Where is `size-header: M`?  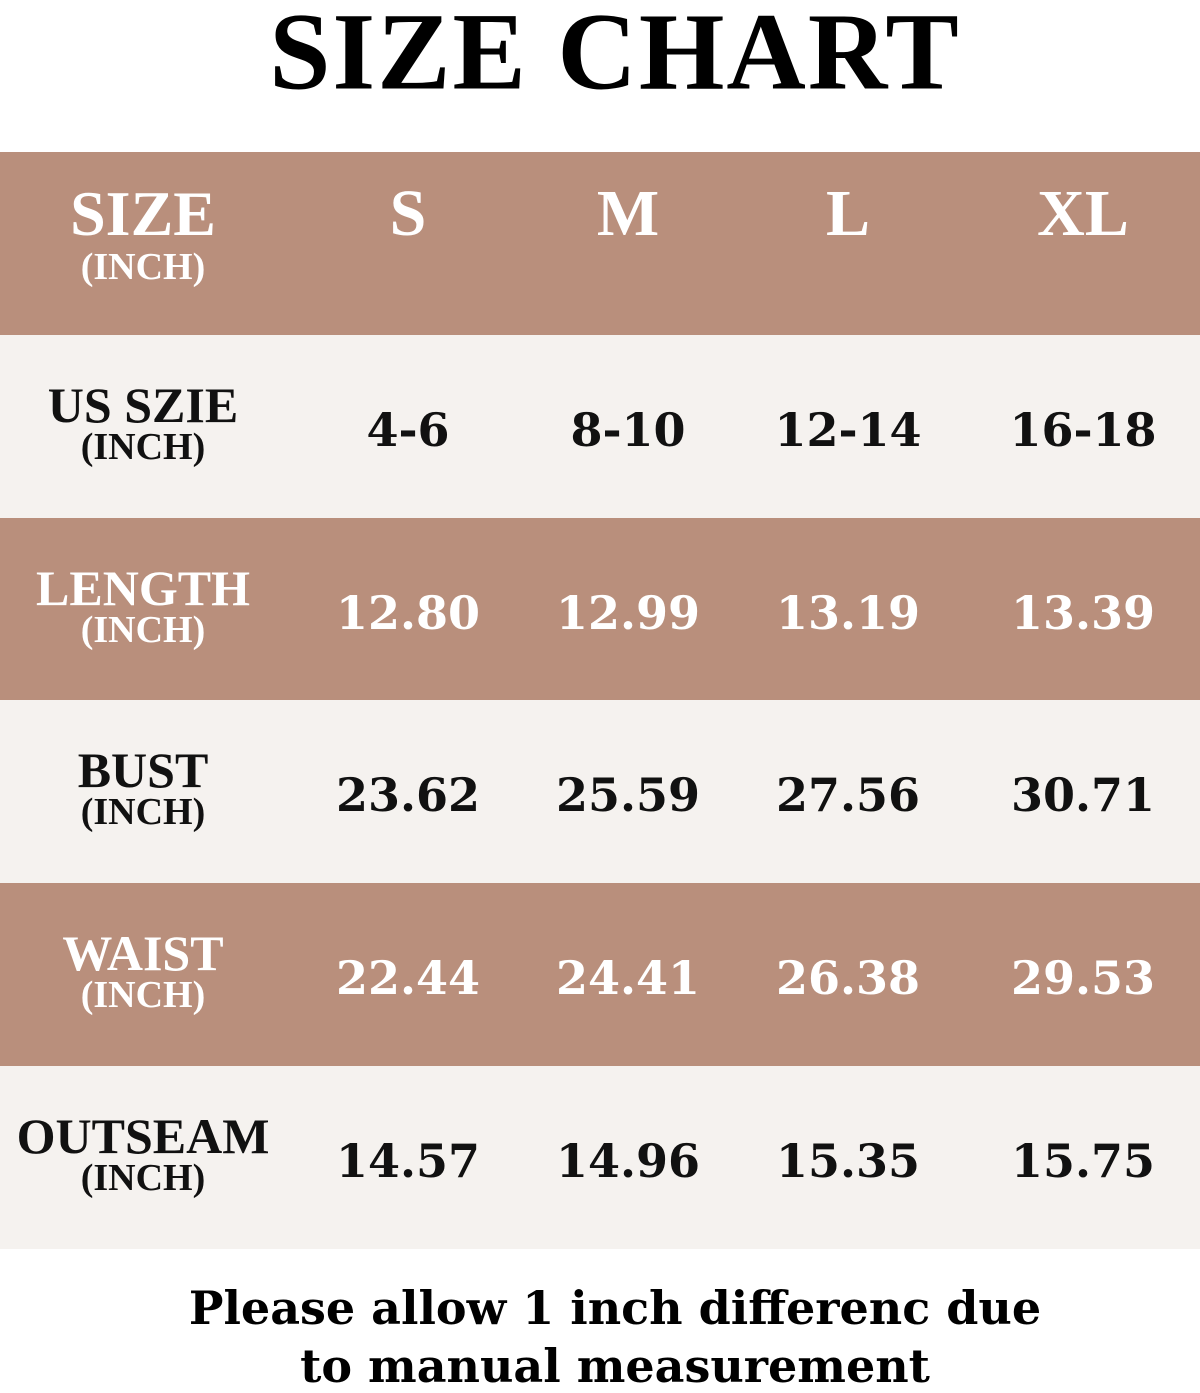
size-header: M is located at coordinates (628, 213).